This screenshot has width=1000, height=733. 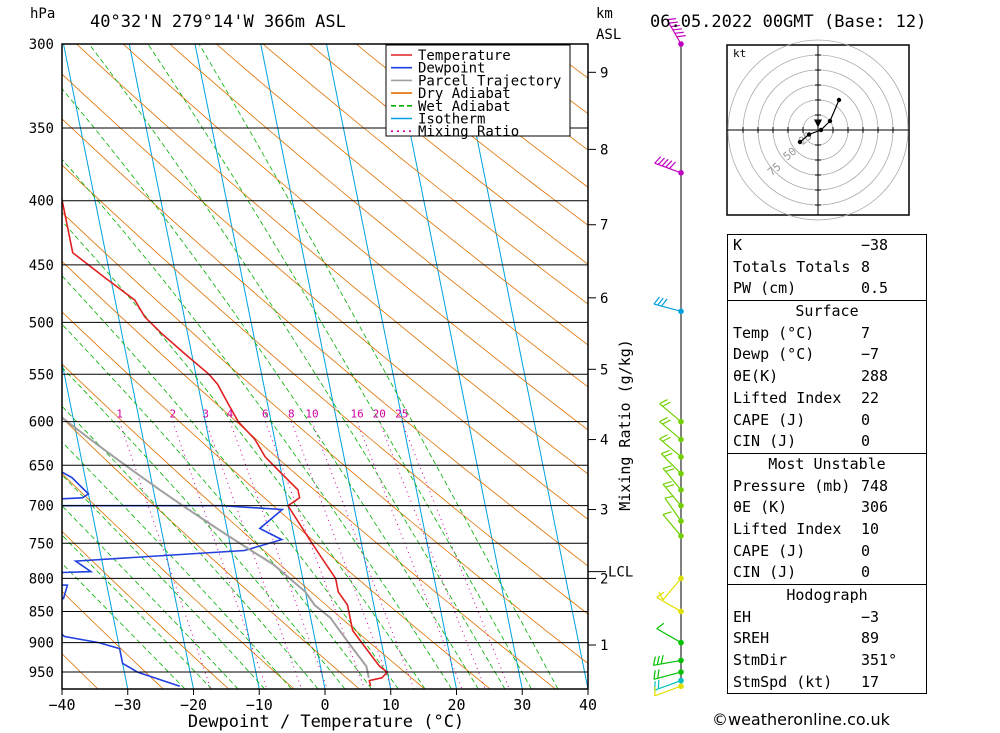 What do you see at coordinates (788, 22) in the screenshot?
I see `header-datetime: 06.05.2022 00GMT (Base: 12)` at bounding box center [788, 22].